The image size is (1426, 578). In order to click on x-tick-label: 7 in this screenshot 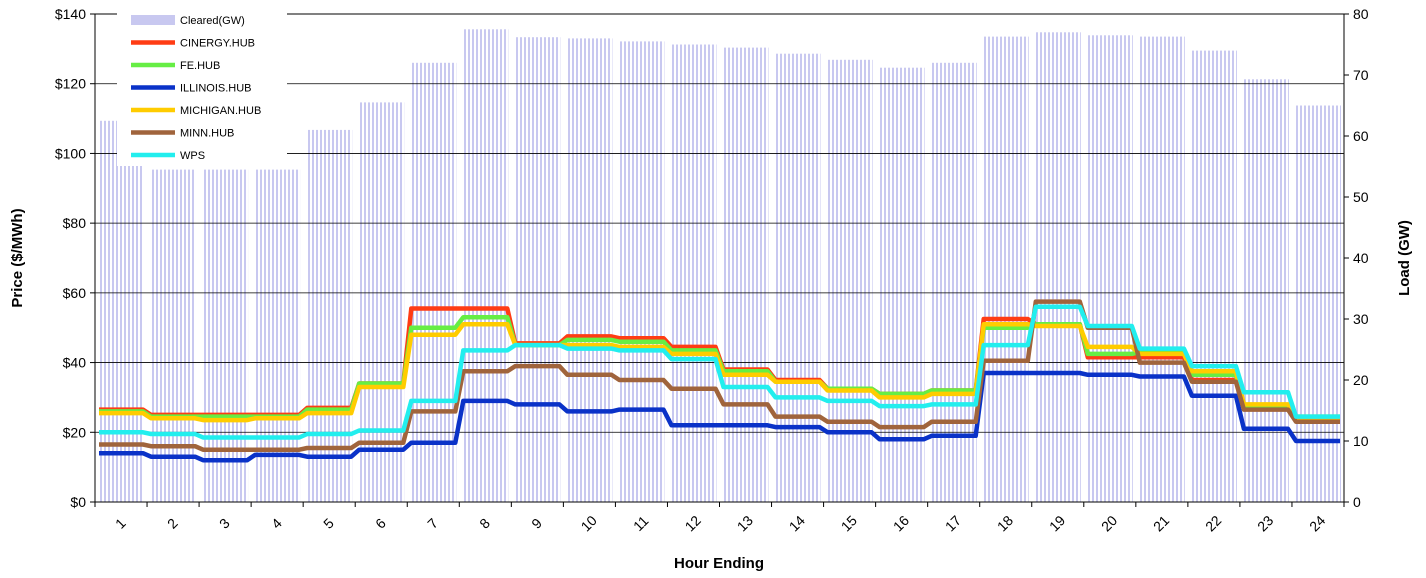, I will do `click(432, 523)`.